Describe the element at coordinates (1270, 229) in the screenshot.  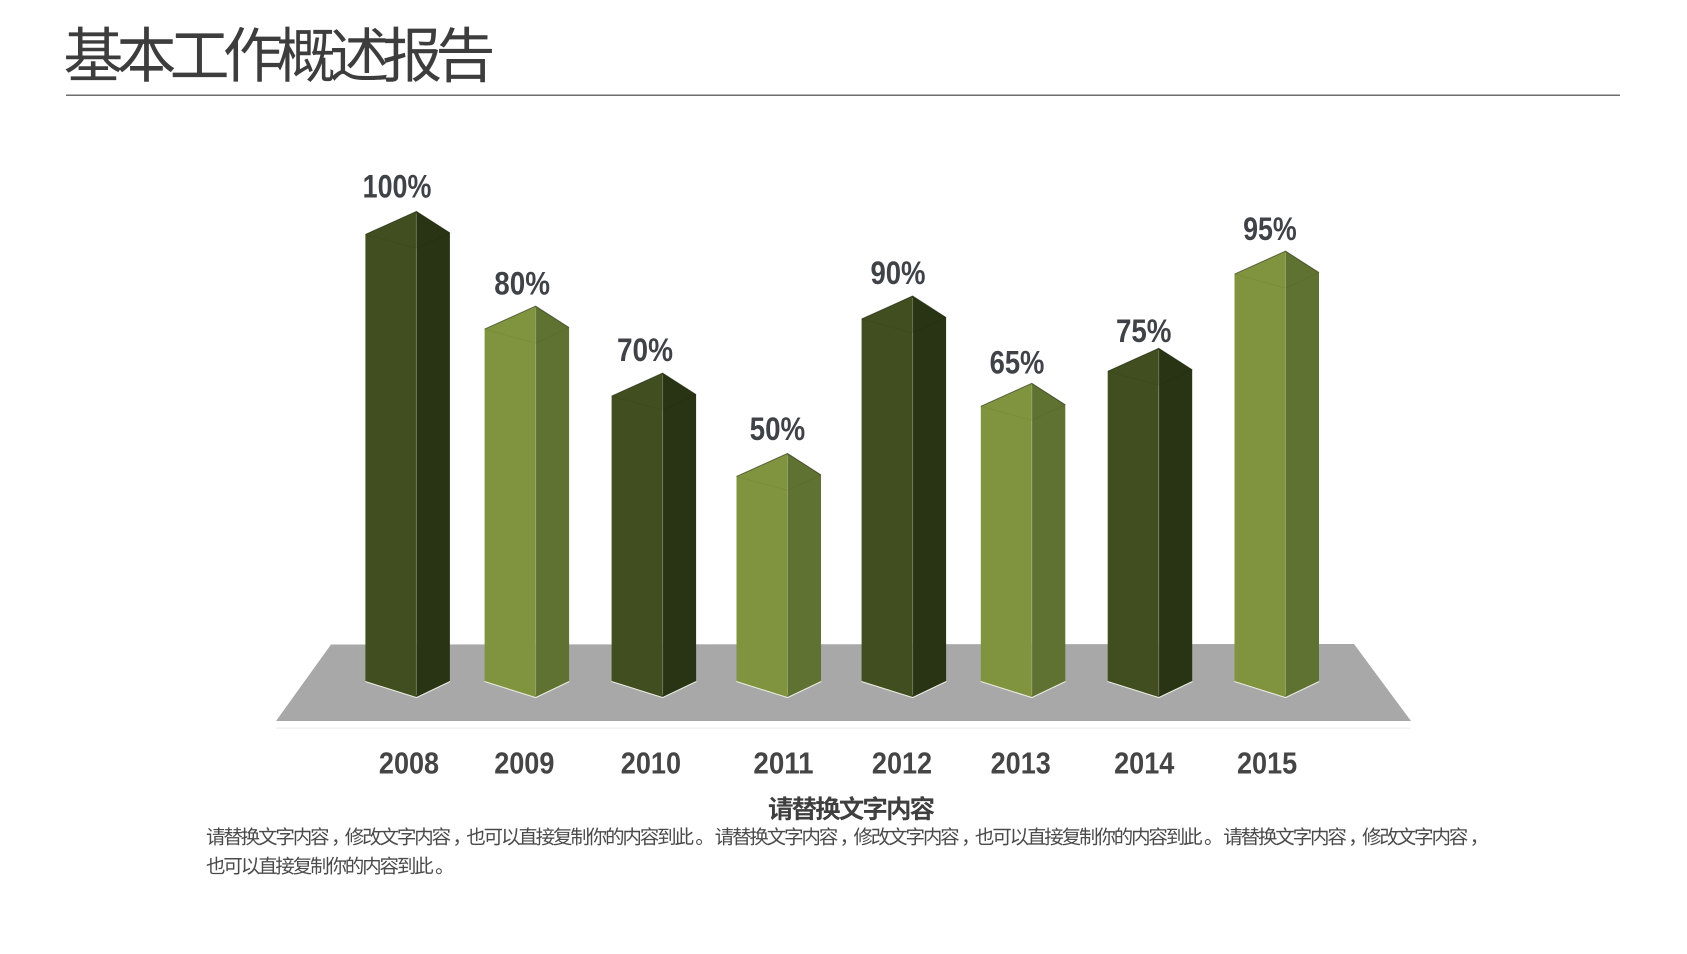
I see `svg-text: 95%` at that location.